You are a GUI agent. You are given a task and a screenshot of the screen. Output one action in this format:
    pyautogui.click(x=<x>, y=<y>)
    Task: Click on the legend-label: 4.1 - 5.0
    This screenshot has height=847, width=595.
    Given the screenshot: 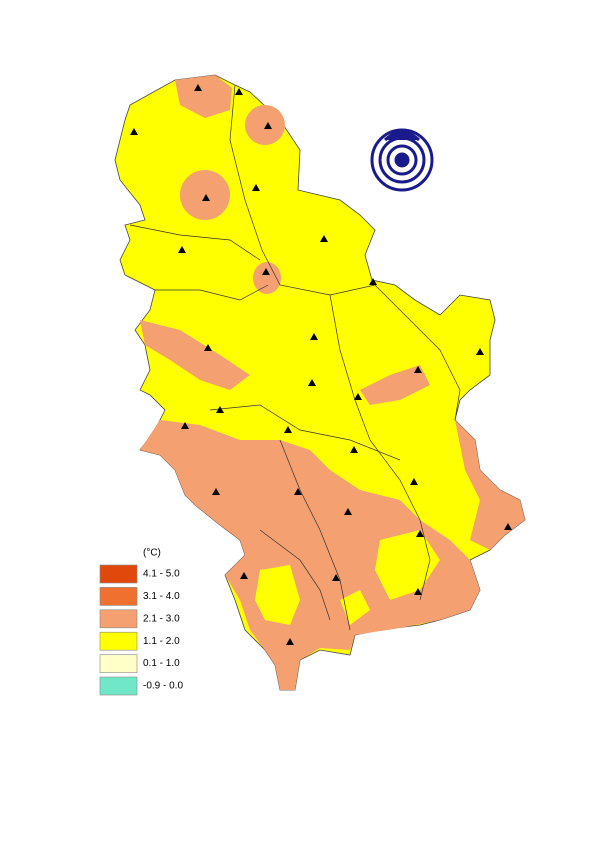 What is the action you would take?
    pyautogui.click(x=161, y=574)
    